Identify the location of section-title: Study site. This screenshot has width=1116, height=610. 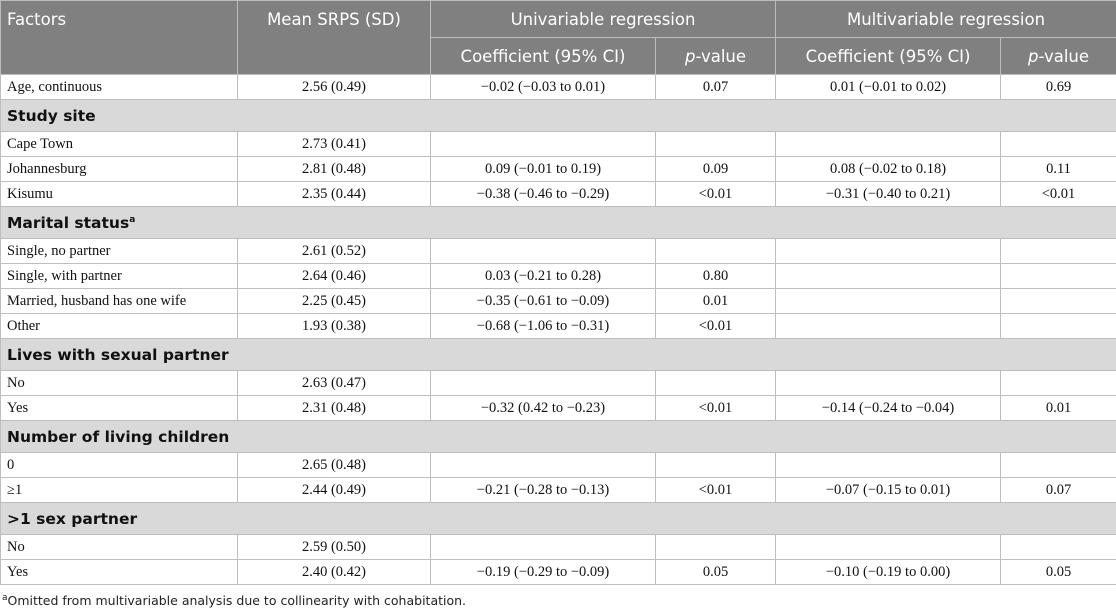
(51, 115).